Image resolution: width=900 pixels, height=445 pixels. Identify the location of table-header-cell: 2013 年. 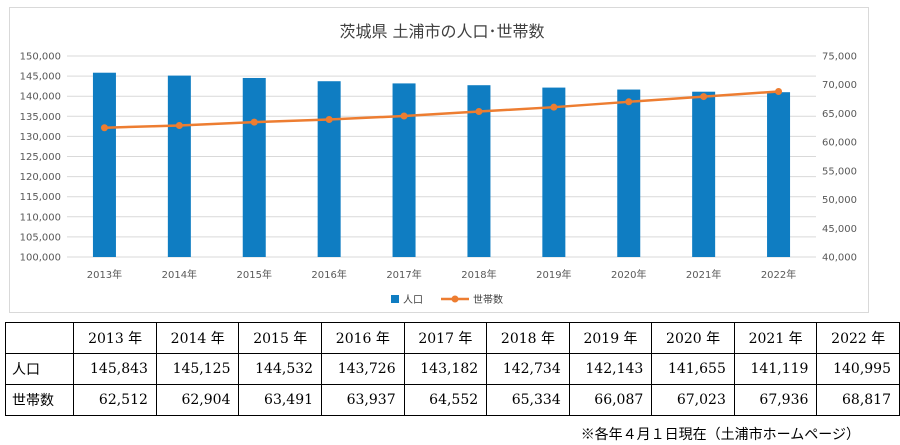
(115, 338).